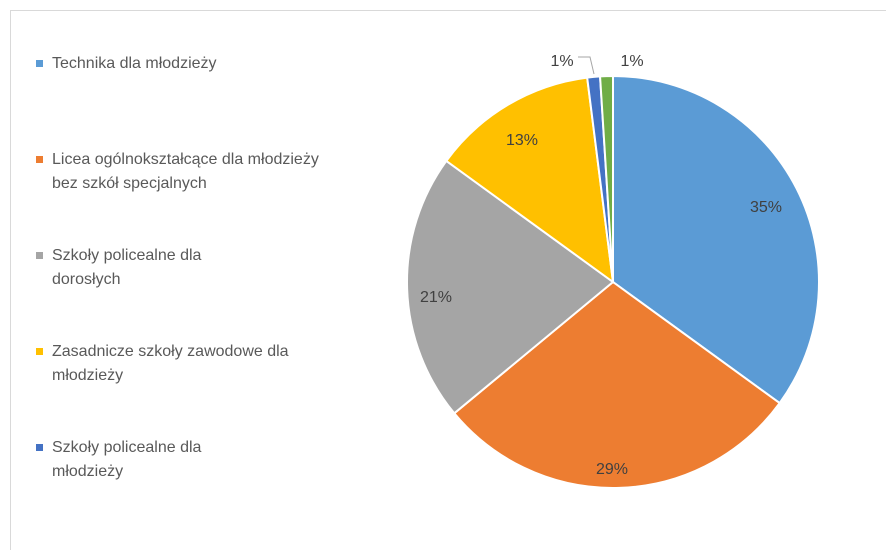 This screenshot has height=550, width=887. Describe the element at coordinates (561, 61) in the screenshot. I see `data-label-policealne-mlodziez: 1%` at that location.